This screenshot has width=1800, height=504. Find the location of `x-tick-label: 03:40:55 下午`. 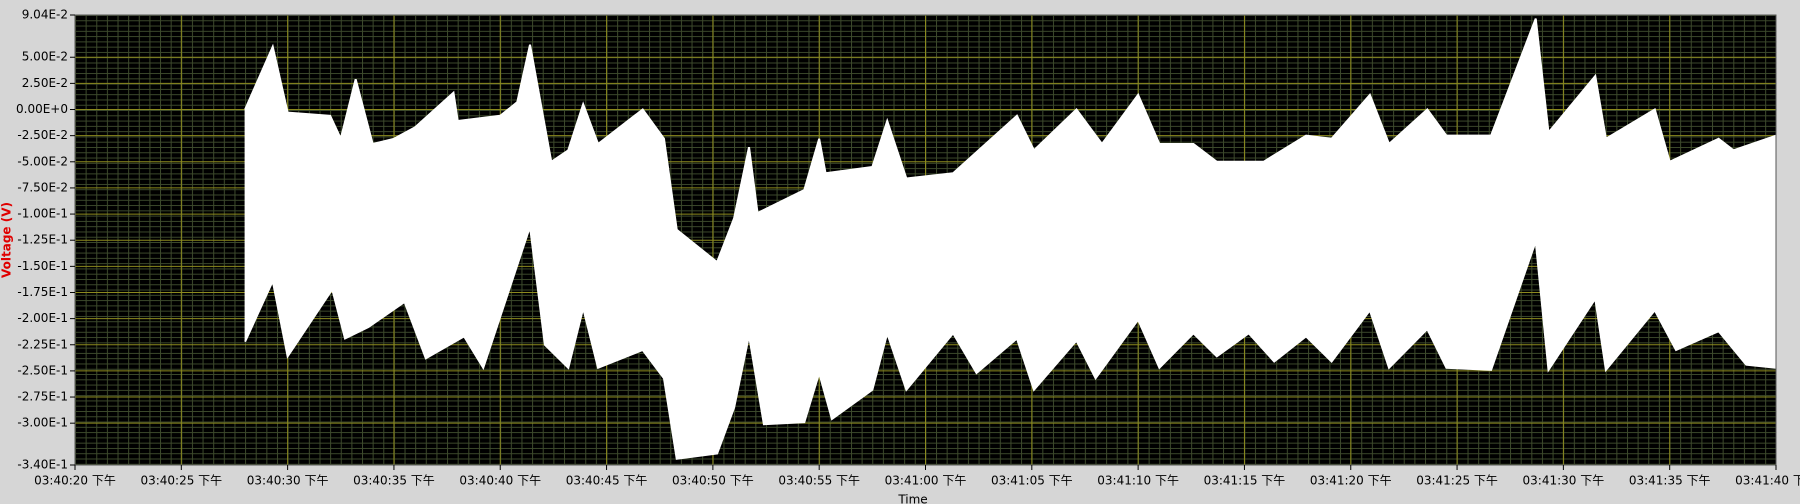

x-tick-label: 03:40:55 下午 is located at coordinates (819, 481).